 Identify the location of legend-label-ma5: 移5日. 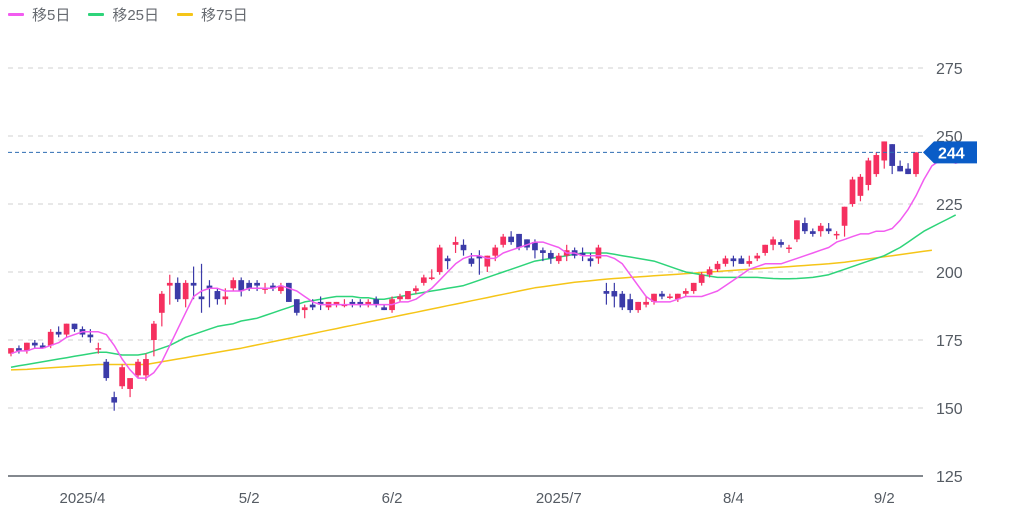
(51, 15).